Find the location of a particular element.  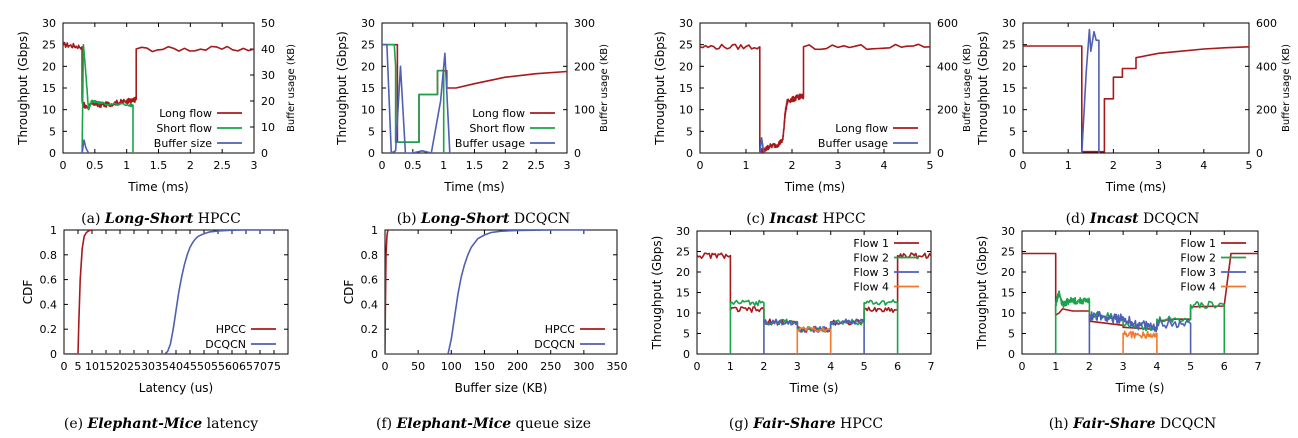

series-line-dcqcn is located at coordinates (169, 292).